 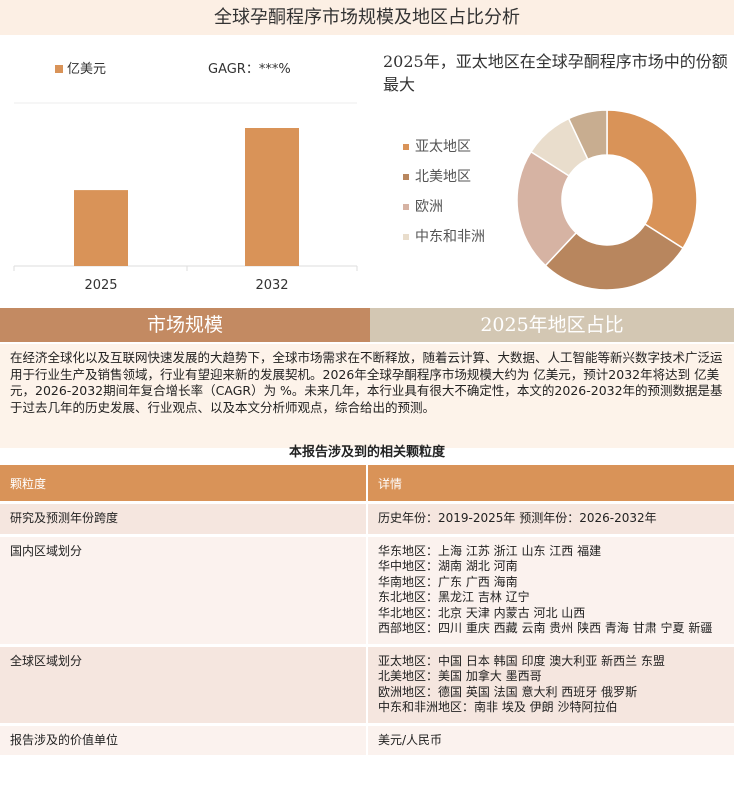 What do you see at coordinates (498, 707) in the screenshot?
I see `cell-line: 中东和非洲地区：南非 埃及 伊朗 沙特阿拉伯` at bounding box center [498, 707].